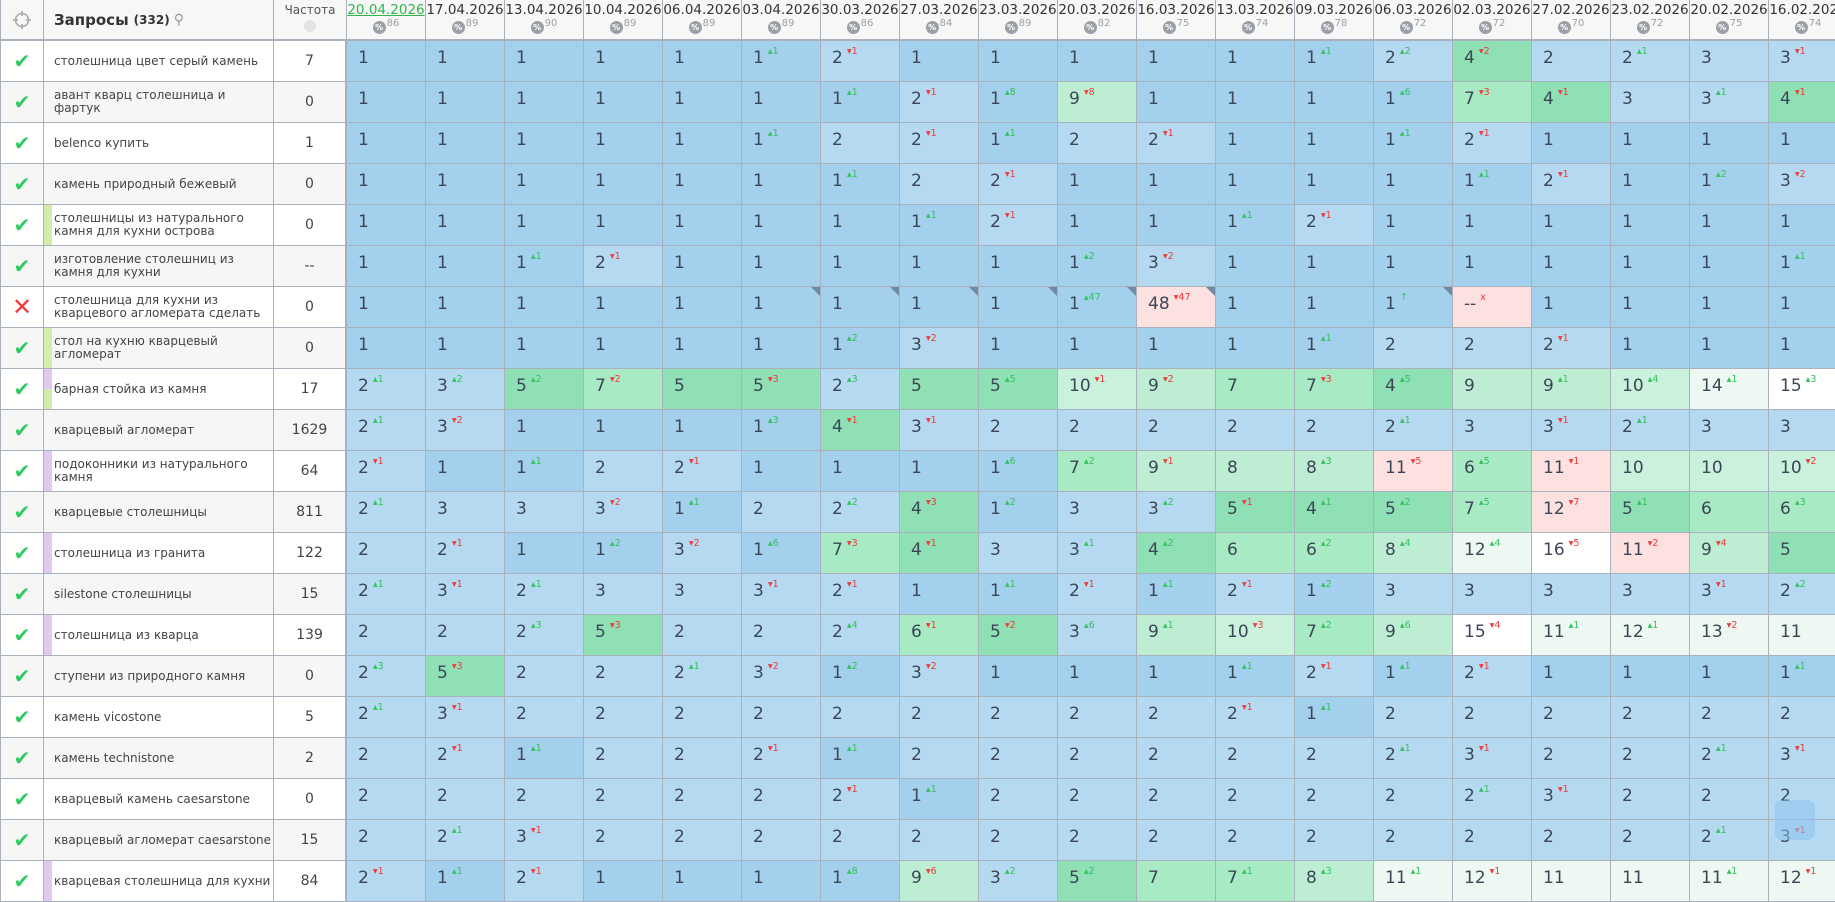  I want to click on position-cell: 12 ▾7, so click(1571, 512).